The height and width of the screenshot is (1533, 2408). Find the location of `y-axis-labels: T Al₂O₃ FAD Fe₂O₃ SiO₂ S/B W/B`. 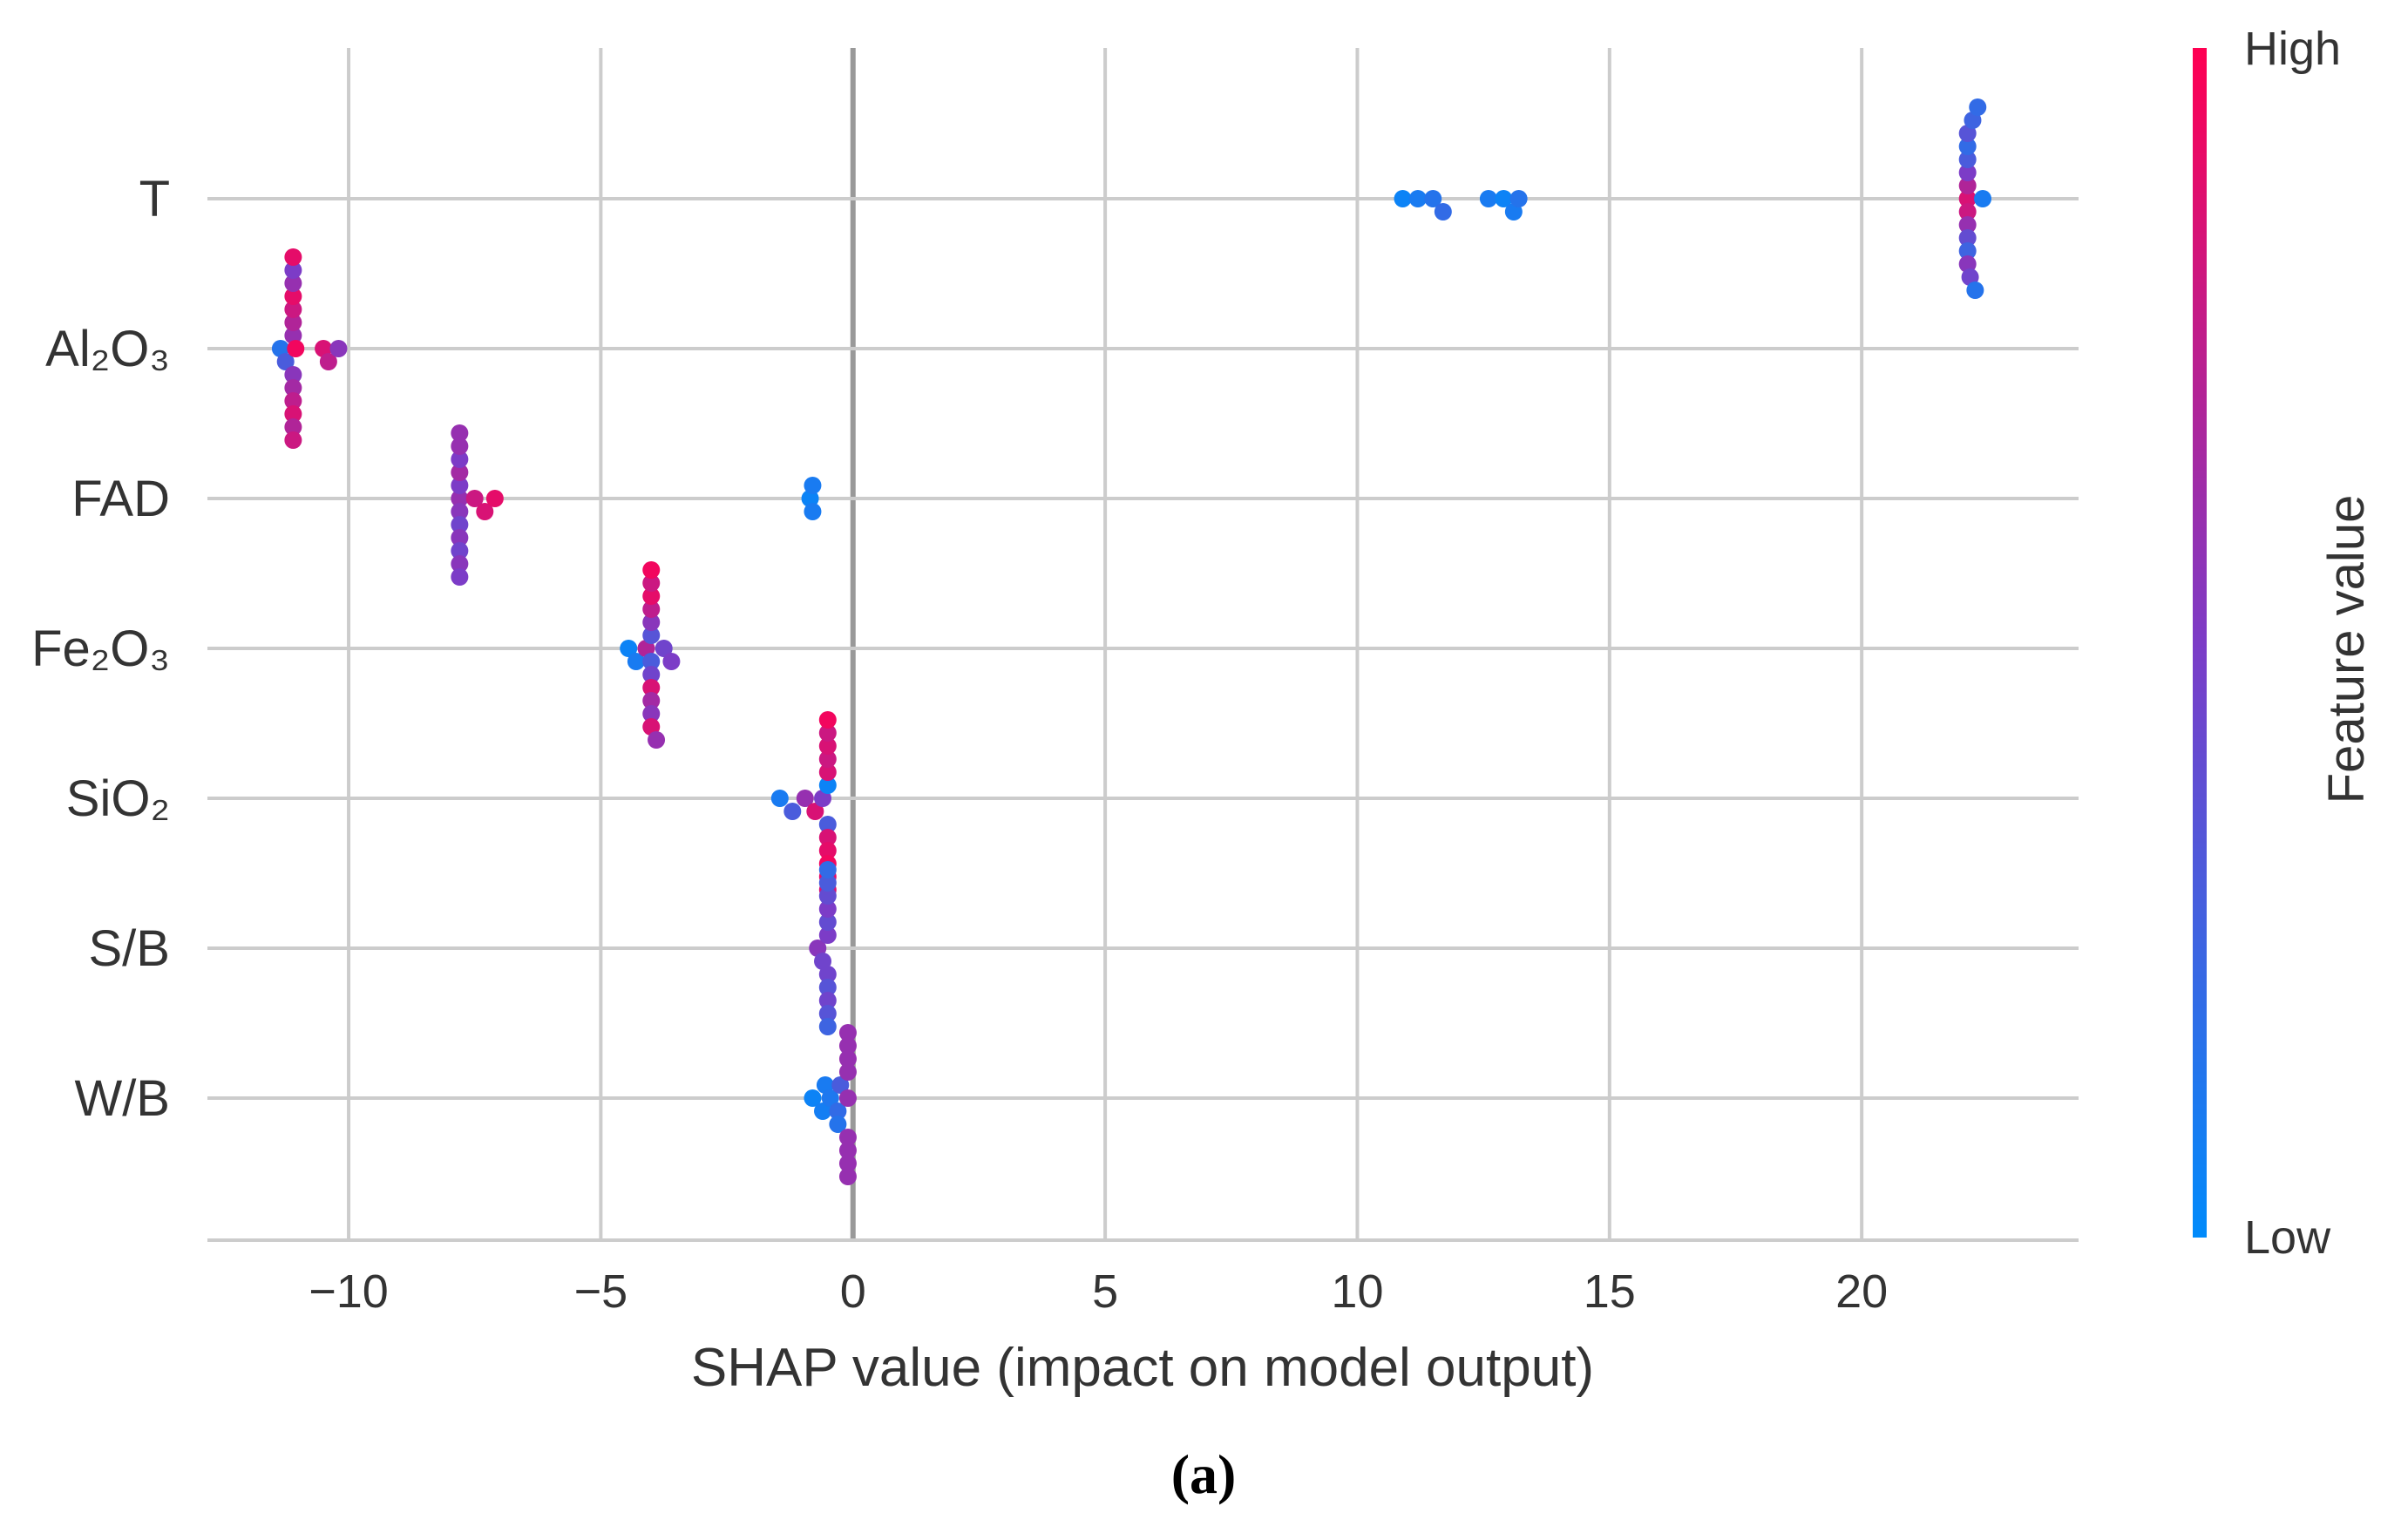

y-axis-labels: T Al₂O₃ FAD Fe₂O₃ SiO₂ S/B W/B is located at coordinates (100, 649).